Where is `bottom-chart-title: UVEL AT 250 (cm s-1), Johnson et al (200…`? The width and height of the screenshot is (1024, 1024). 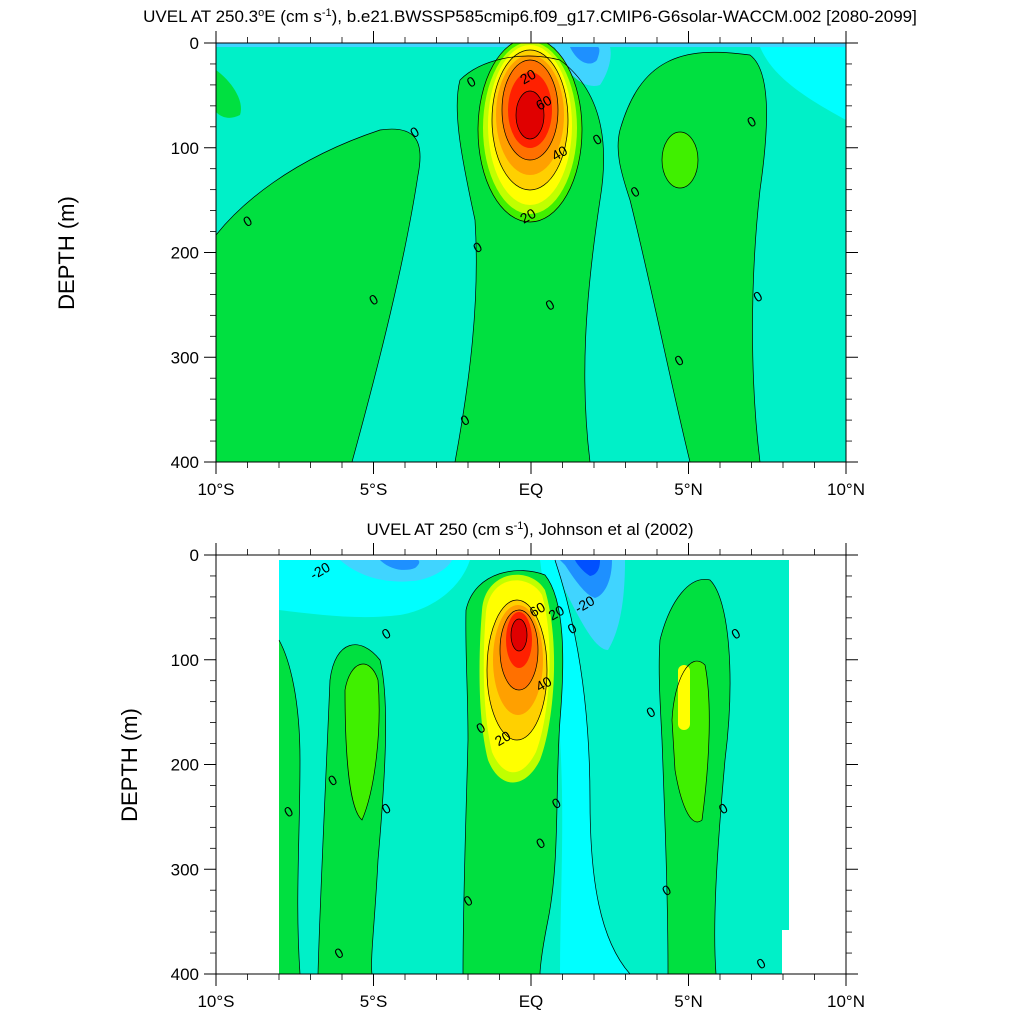 bottom-chart-title: UVEL AT 250 (cm s-1), Johnson et al (200… is located at coordinates (530, 529).